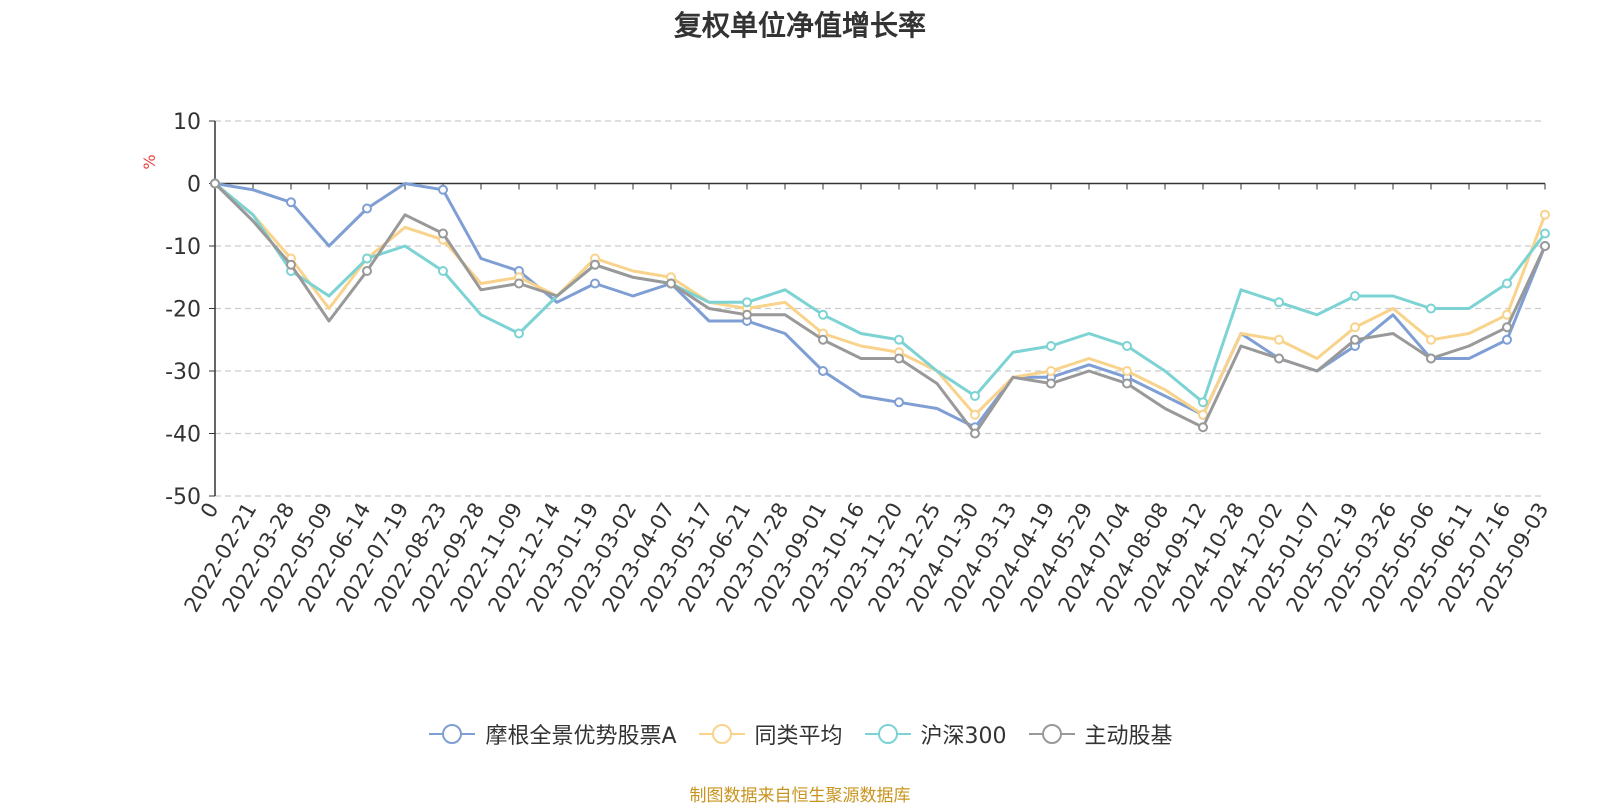 This screenshot has width=1600, height=806. What do you see at coordinates (183, 247) in the screenshot?
I see `y-tick-label: -10` at bounding box center [183, 247].